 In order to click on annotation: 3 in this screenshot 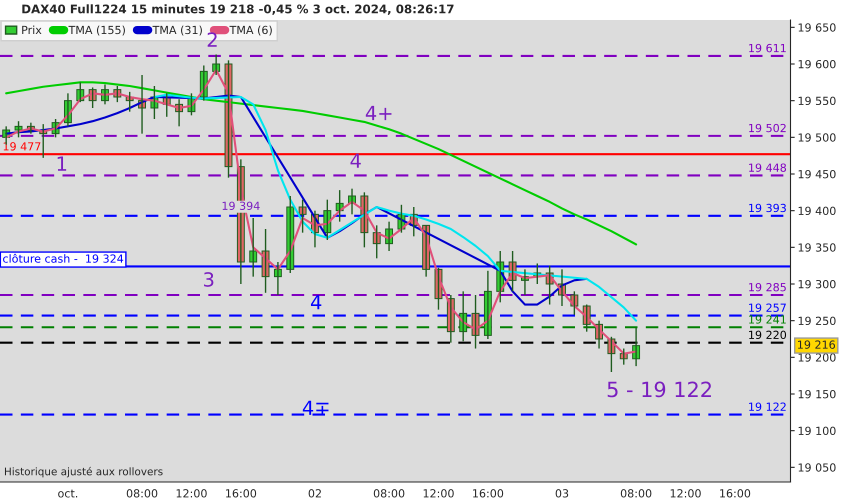, I will do `click(209, 279)`.